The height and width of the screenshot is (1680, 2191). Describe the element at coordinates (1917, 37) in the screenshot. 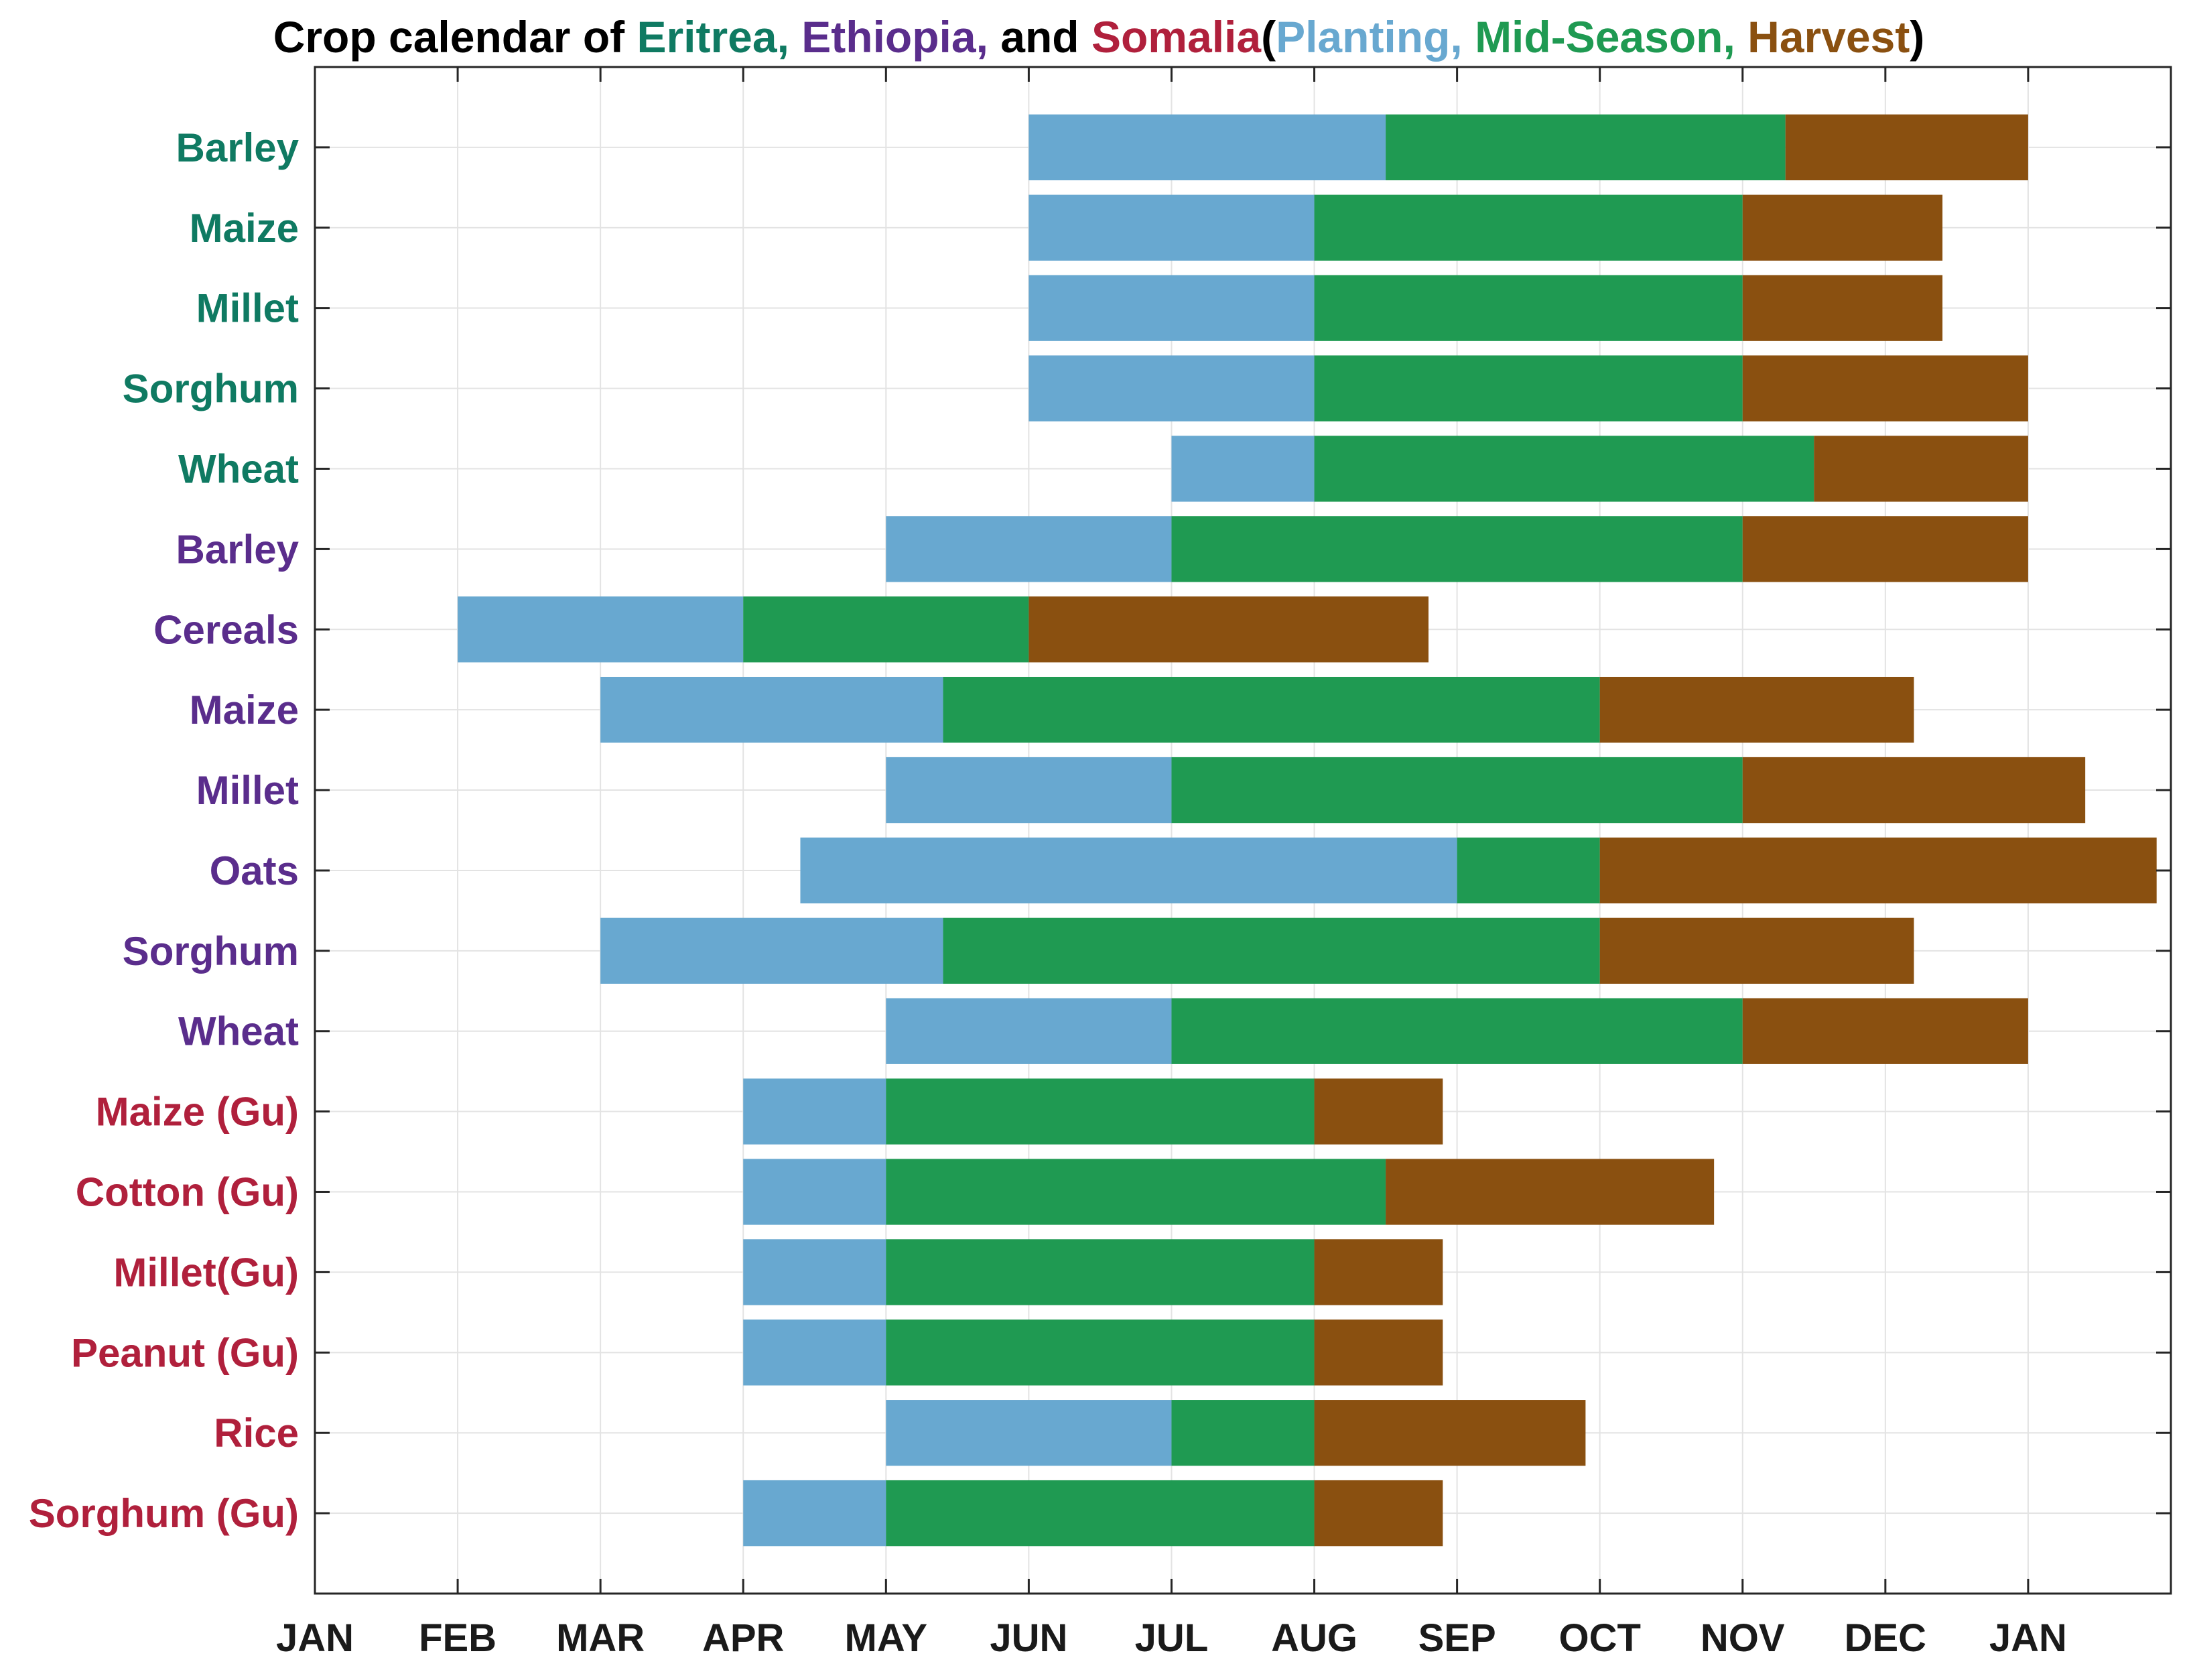

I see `title-part: )` at that location.